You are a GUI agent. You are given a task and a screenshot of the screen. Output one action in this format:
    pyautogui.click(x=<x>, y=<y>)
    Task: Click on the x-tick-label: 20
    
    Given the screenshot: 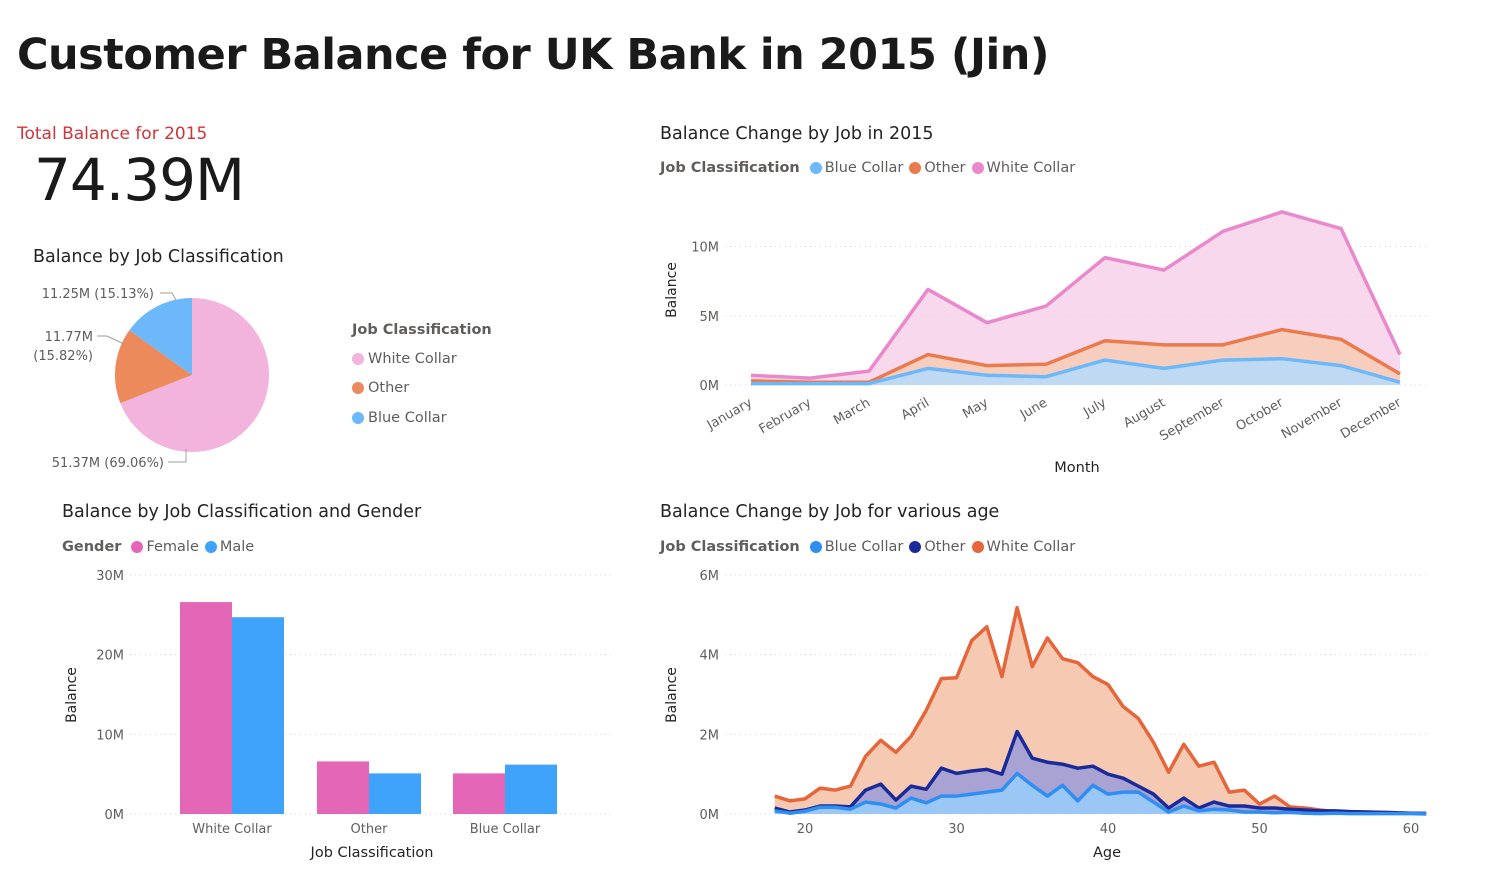 What is the action you would take?
    pyautogui.click(x=805, y=829)
    